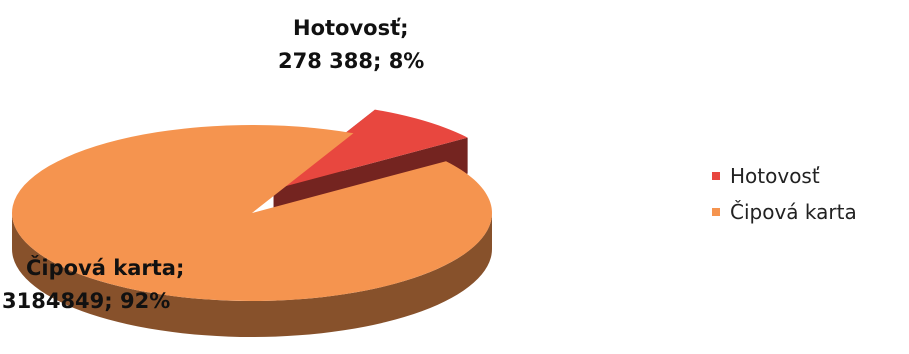  What do you see at coordinates (716, 212) in the screenshot?
I see `legend-swatch-cipova-karta` at bounding box center [716, 212].